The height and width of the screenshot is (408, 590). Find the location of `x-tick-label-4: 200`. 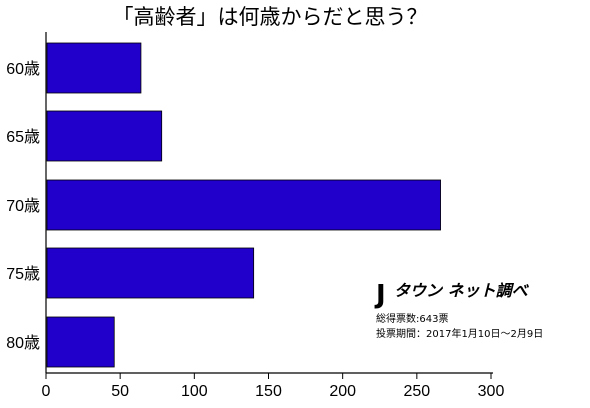

x-tick-label-4: 200 is located at coordinates (342, 391).